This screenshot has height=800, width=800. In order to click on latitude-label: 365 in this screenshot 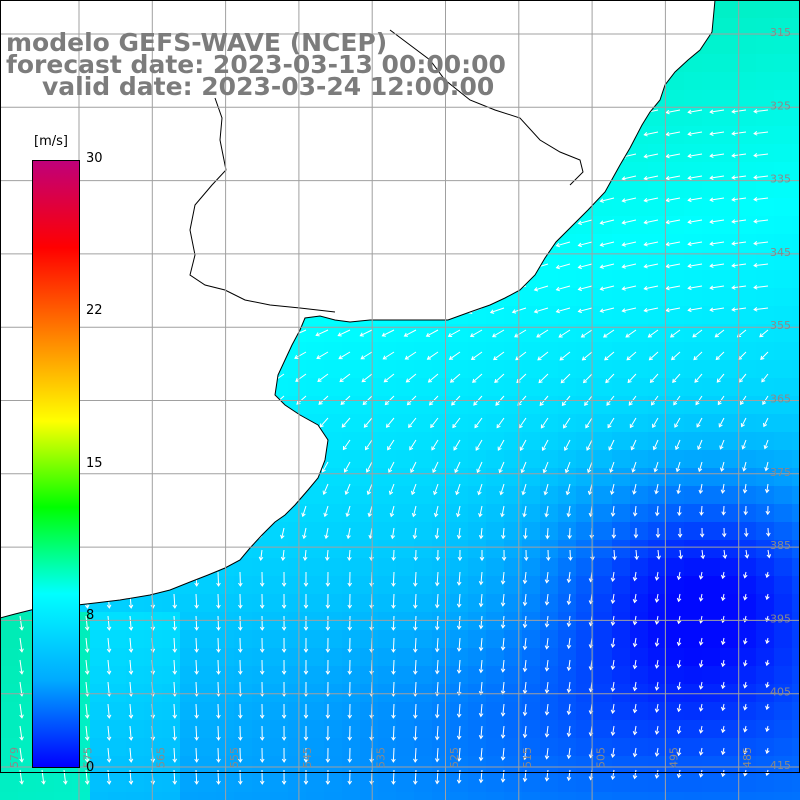, I will do `click(780, 399)`.